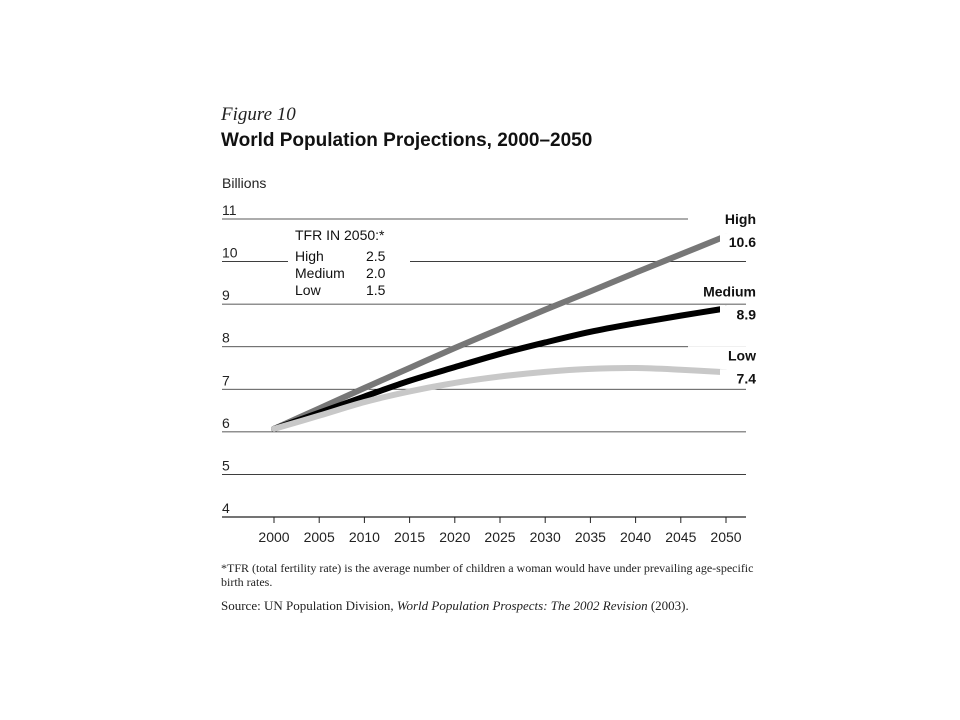  I want to click on y-tick-label: 6, so click(226, 423).